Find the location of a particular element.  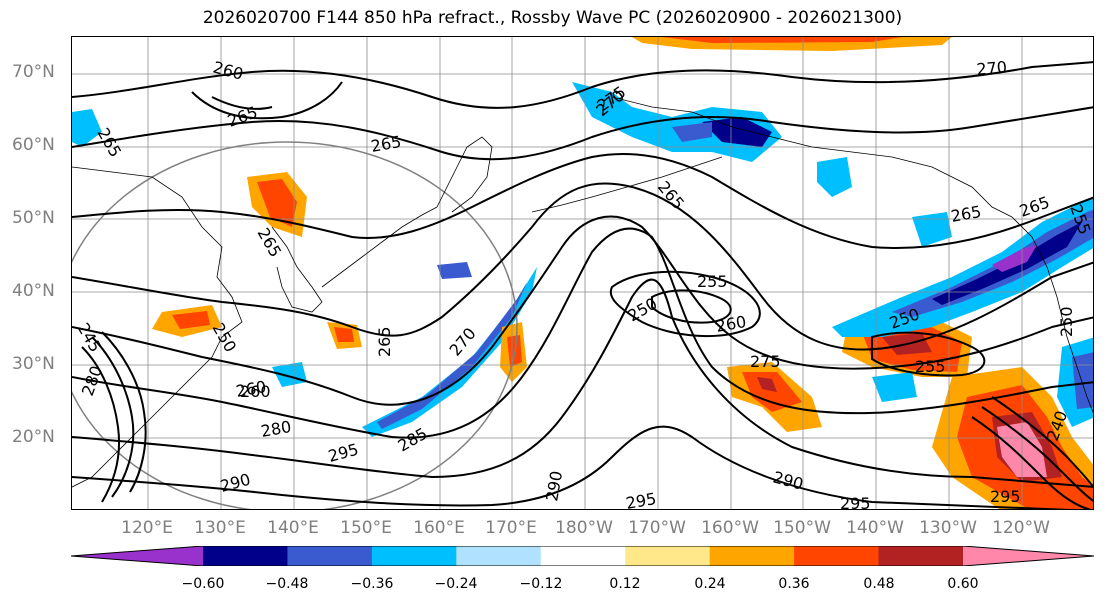

lon-label: 170°W is located at coordinates (657, 528).